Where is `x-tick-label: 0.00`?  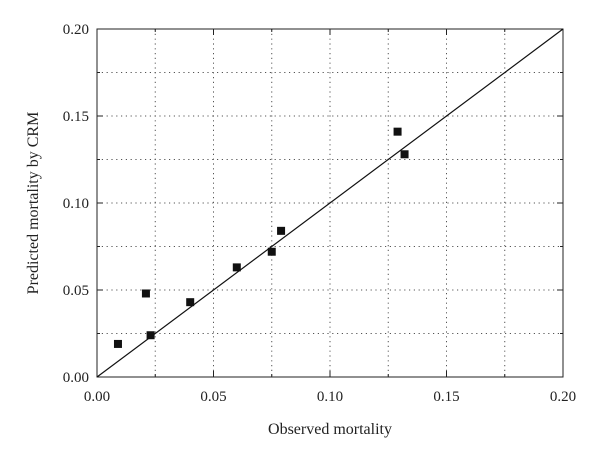
x-tick-label: 0.00 is located at coordinates (97, 397).